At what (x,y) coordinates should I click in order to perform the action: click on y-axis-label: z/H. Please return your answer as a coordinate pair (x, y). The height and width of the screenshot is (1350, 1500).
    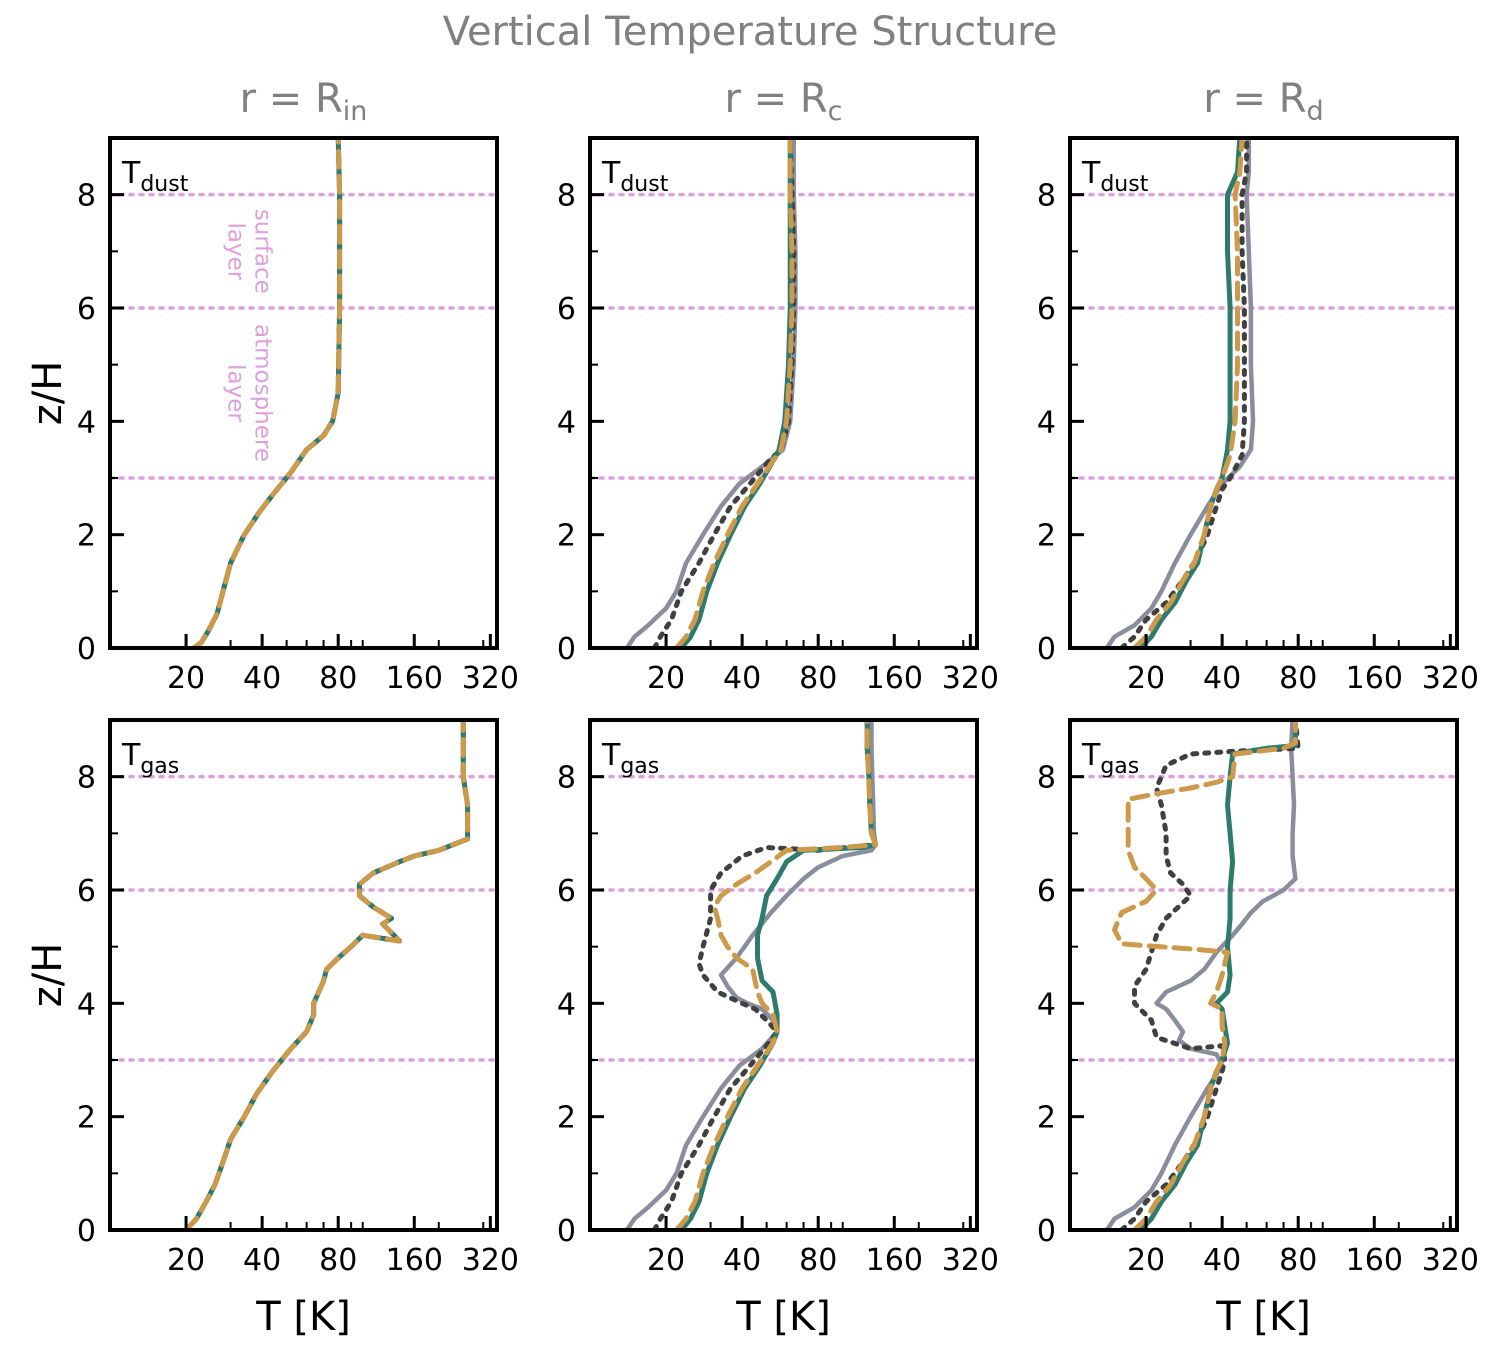
    Looking at the image, I should click on (48, 975).